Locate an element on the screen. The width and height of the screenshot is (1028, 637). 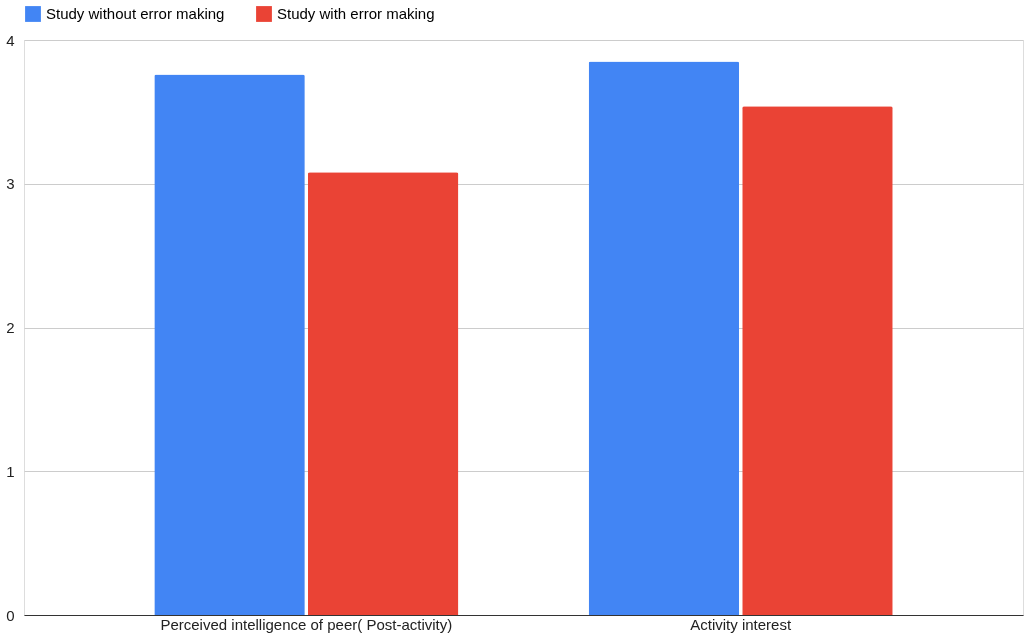
y-tick-label: 3 is located at coordinates (10, 184).